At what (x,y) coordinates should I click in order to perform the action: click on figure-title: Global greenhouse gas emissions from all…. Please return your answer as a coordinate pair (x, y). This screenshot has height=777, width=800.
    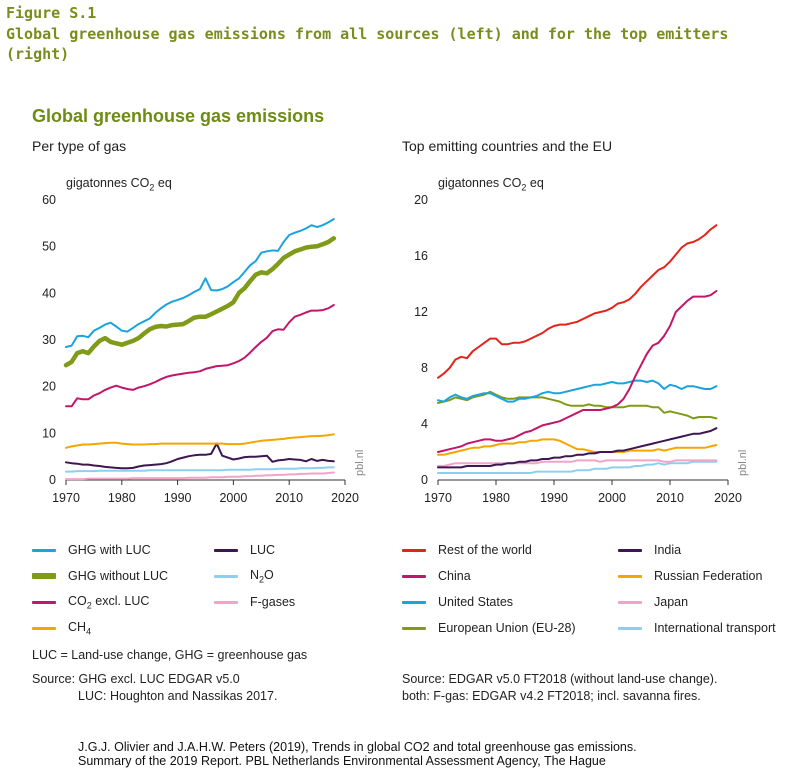
    Looking at the image, I should click on (367, 44).